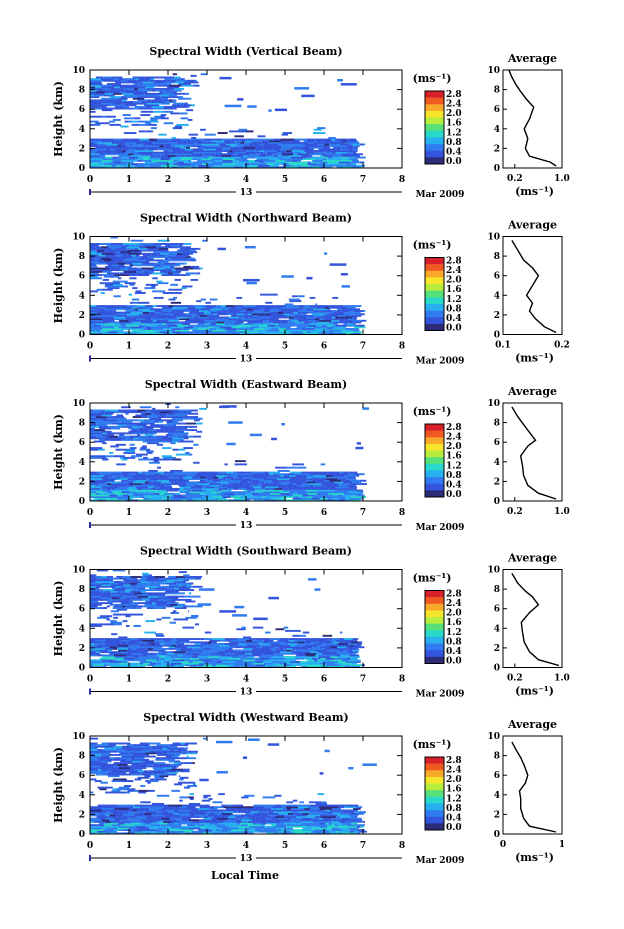 Image resolution: width=624 pixels, height=929 pixels. I want to click on day-marker, so click(90, 691).